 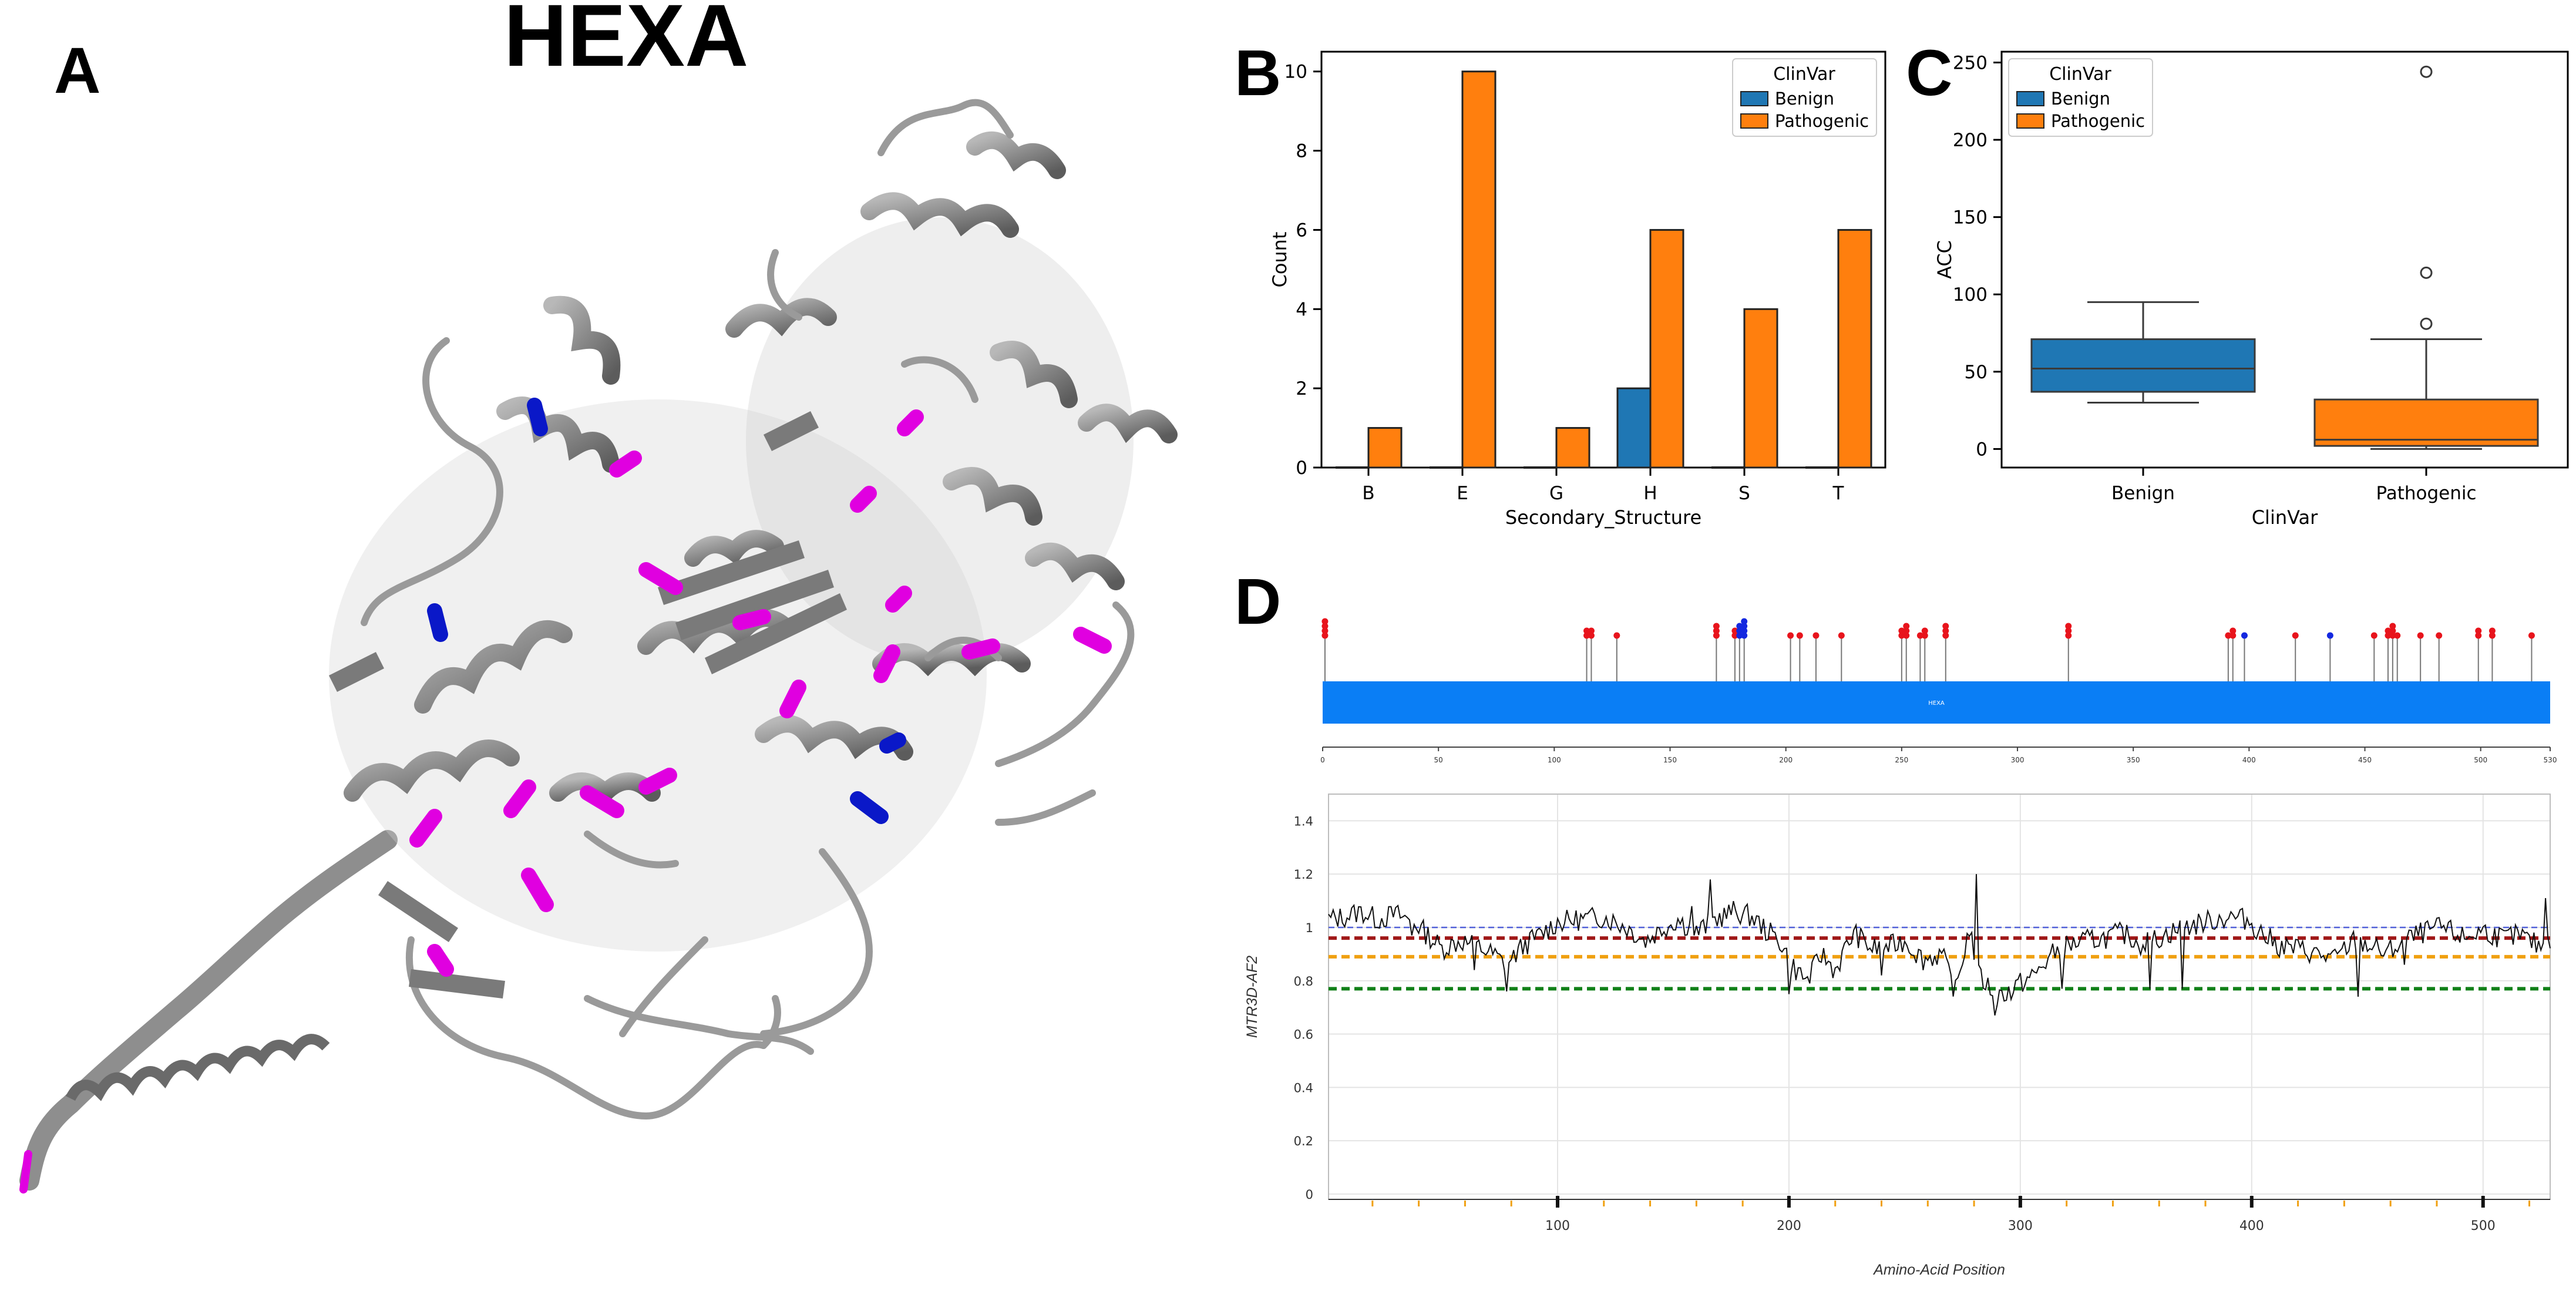 I want to click on x-axis-label: Amino-Acid Position, so click(x=1939, y=1270).